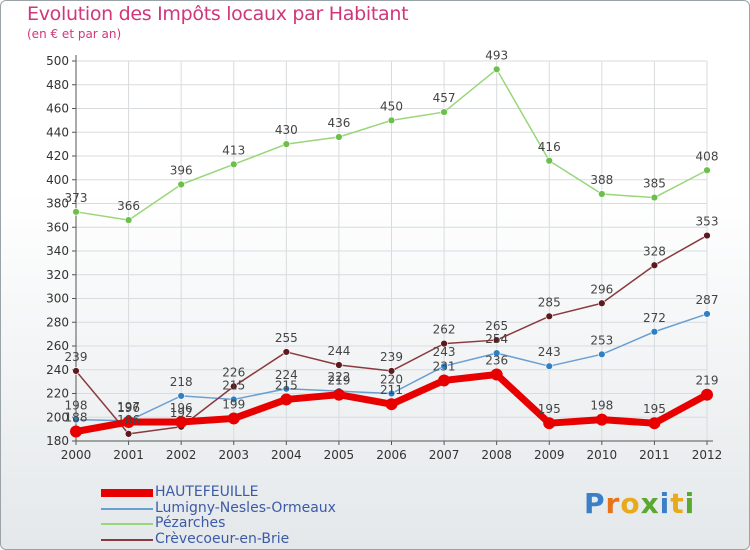 This screenshot has height=550, width=750. Describe the element at coordinates (57, 204) in the screenshot. I see `y-tick-label: 380` at that location.